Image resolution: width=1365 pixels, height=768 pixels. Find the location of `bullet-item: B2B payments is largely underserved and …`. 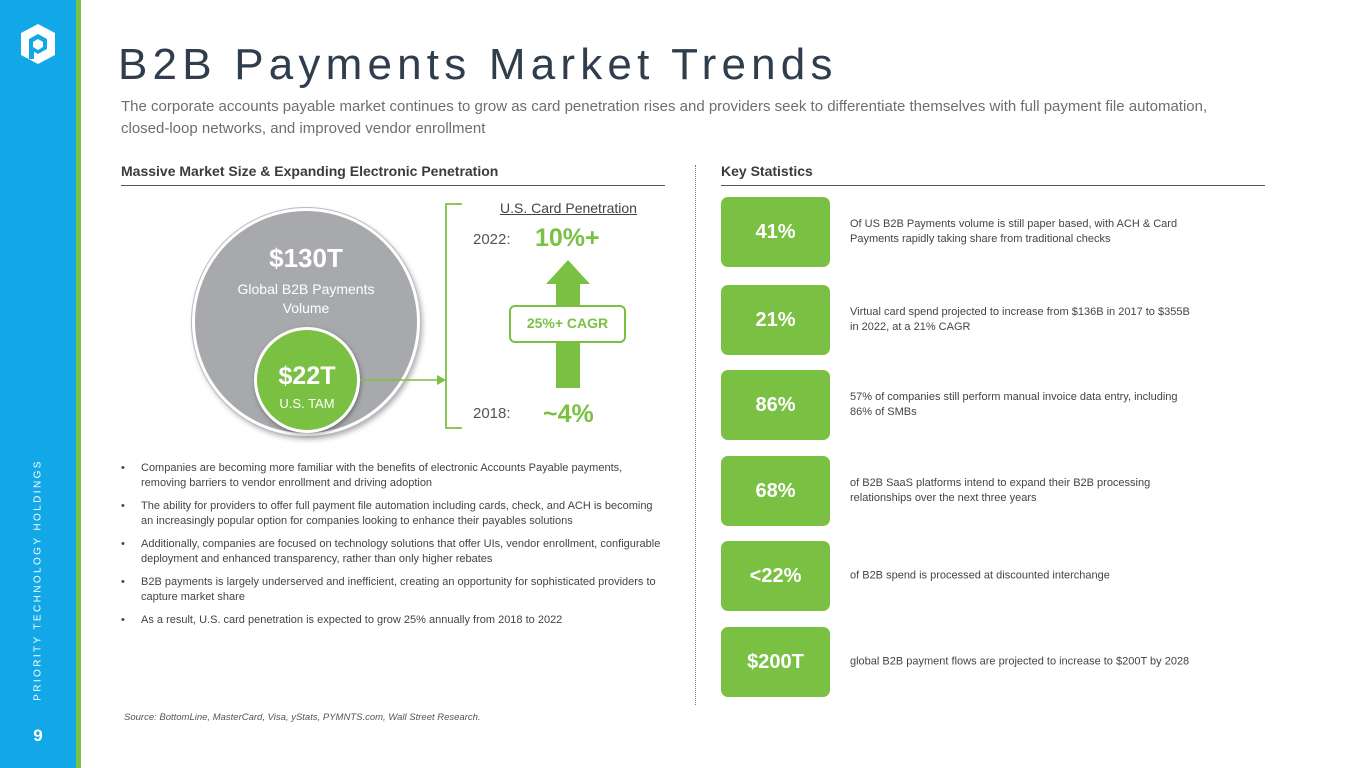

bullet-item: B2B payments is largely underserved and … is located at coordinates (393, 590).